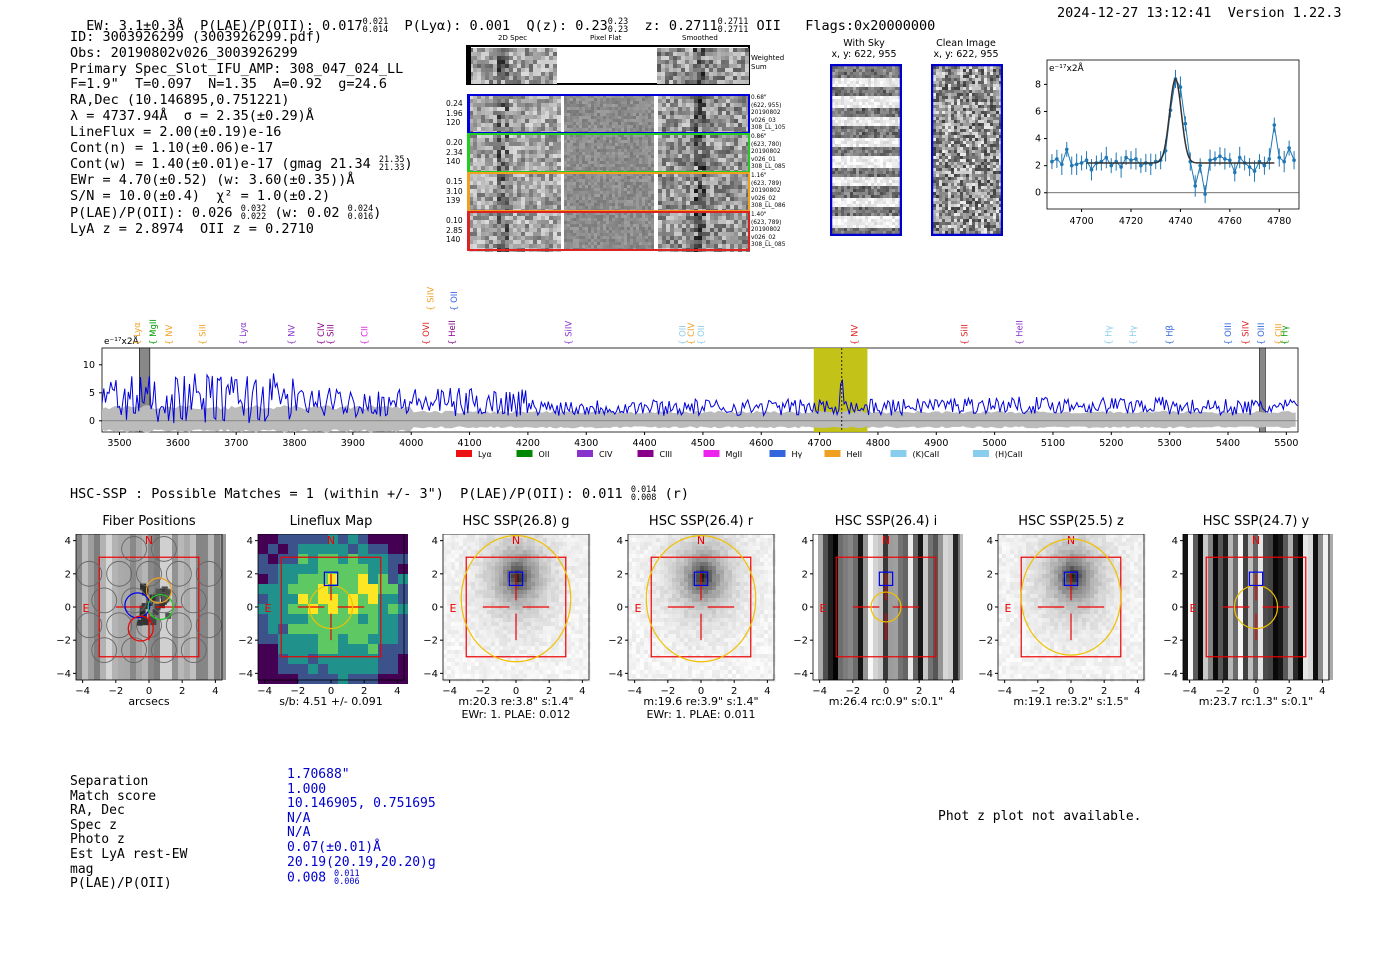 This screenshot has width=1400, height=953. What do you see at coordinates (244, 333) in the screenshot?
I see `emission-line-label: { Lyα` at bounding box center [244, 333].